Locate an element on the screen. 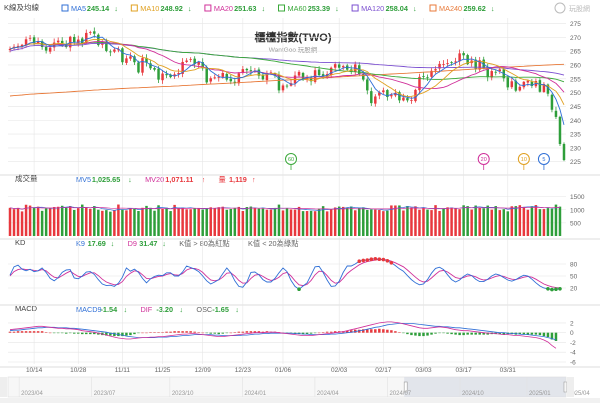  price-legend-swatch is located at coordinates (208, 8).